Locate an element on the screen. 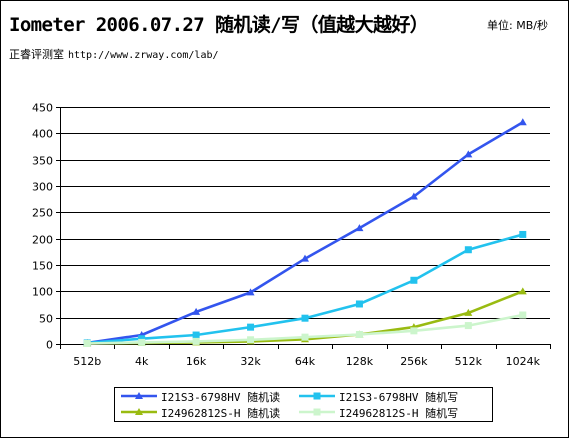  y-tick-label: 400 is located at coordinates (42, 134).